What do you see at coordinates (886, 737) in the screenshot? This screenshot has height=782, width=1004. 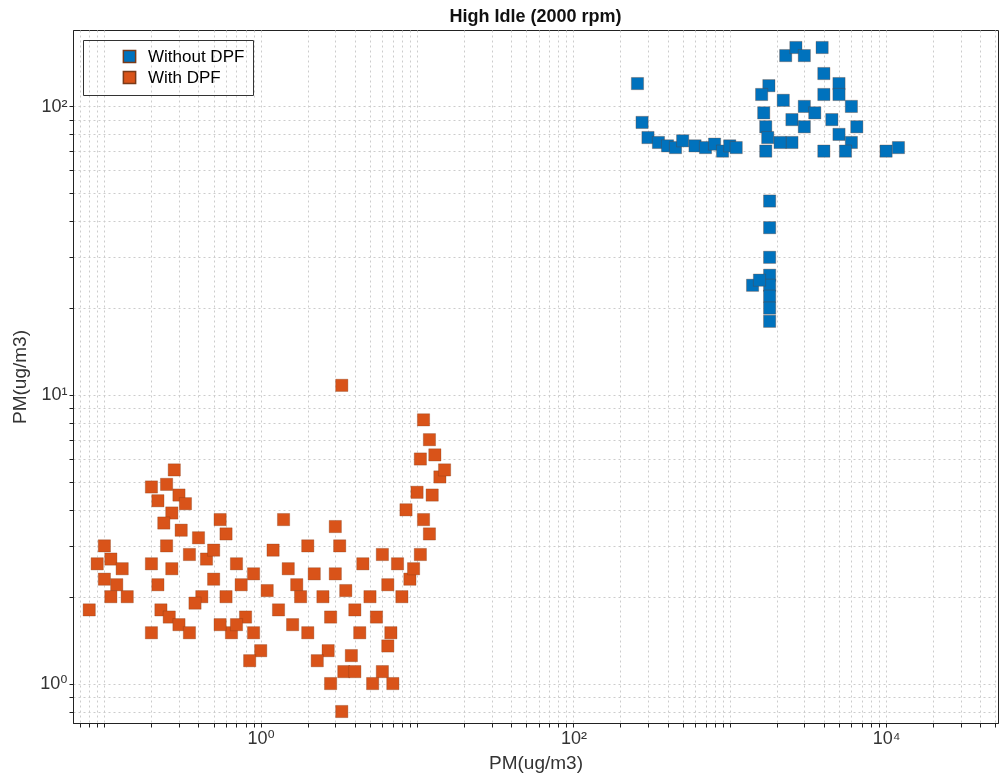 I see `x-tick-label: 10⁴` at bounding box center [886, 737].